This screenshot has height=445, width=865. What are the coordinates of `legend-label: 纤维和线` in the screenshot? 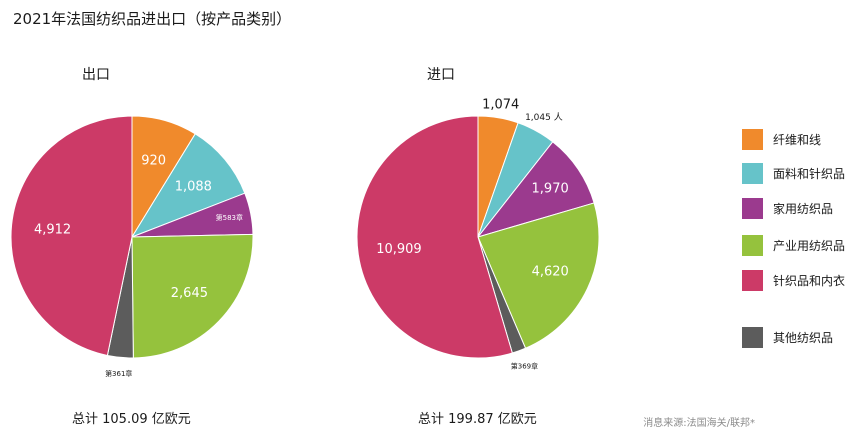 It's located at (797, 140).